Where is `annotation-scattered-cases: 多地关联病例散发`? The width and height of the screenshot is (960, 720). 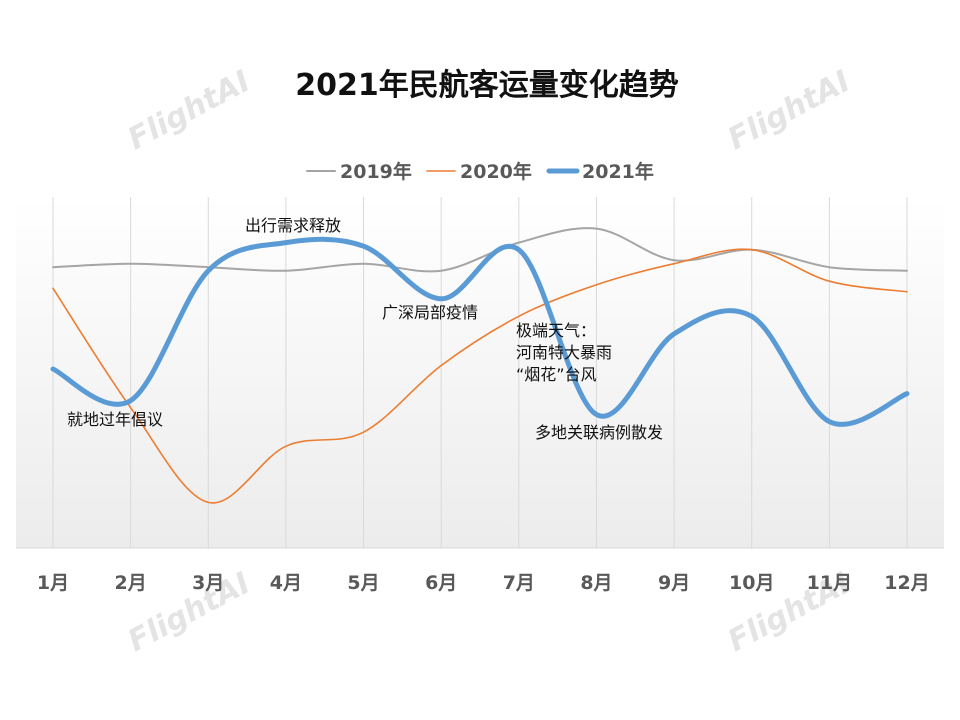 annotation-scattered-cases: 多地关联病例散发 is located at coordinates (599, 432).